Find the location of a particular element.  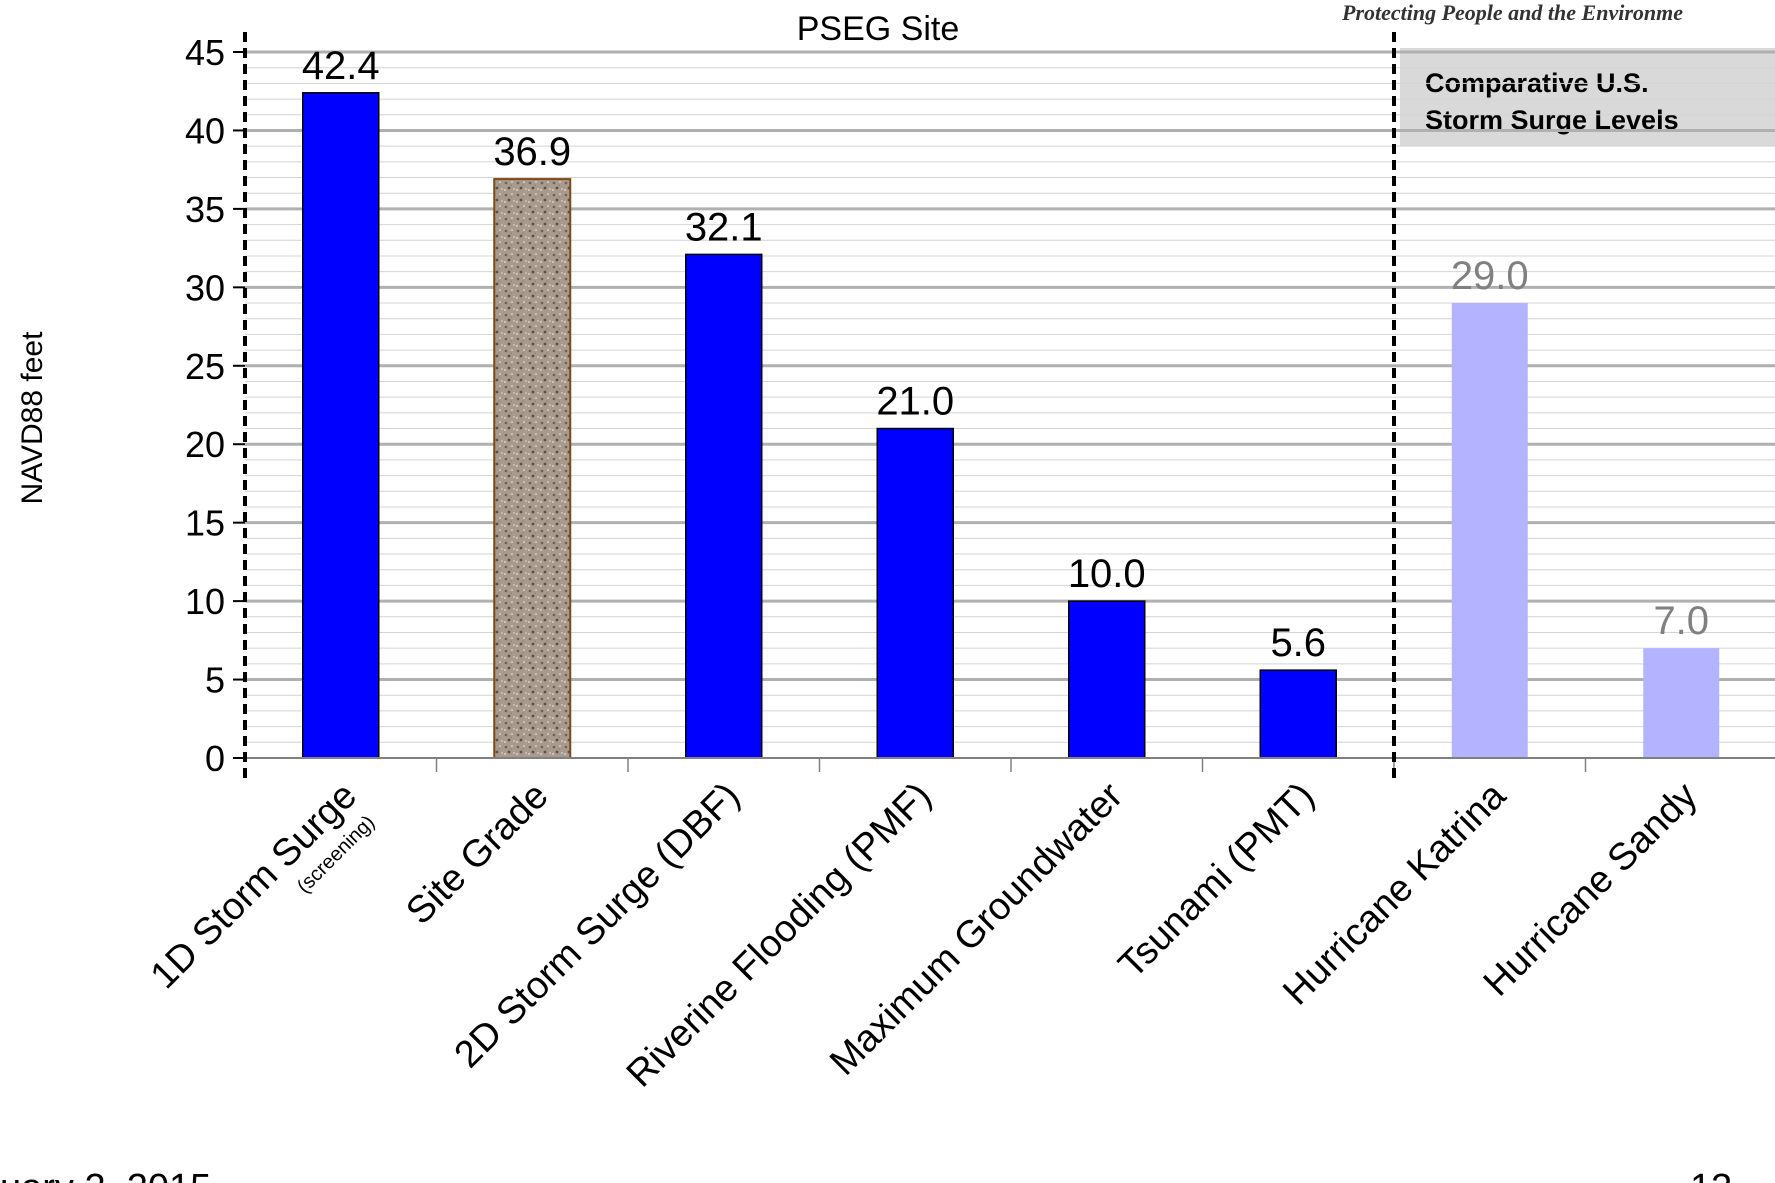

category-label-7: Hurricane Sandy is located at coordinates (1591, 890).